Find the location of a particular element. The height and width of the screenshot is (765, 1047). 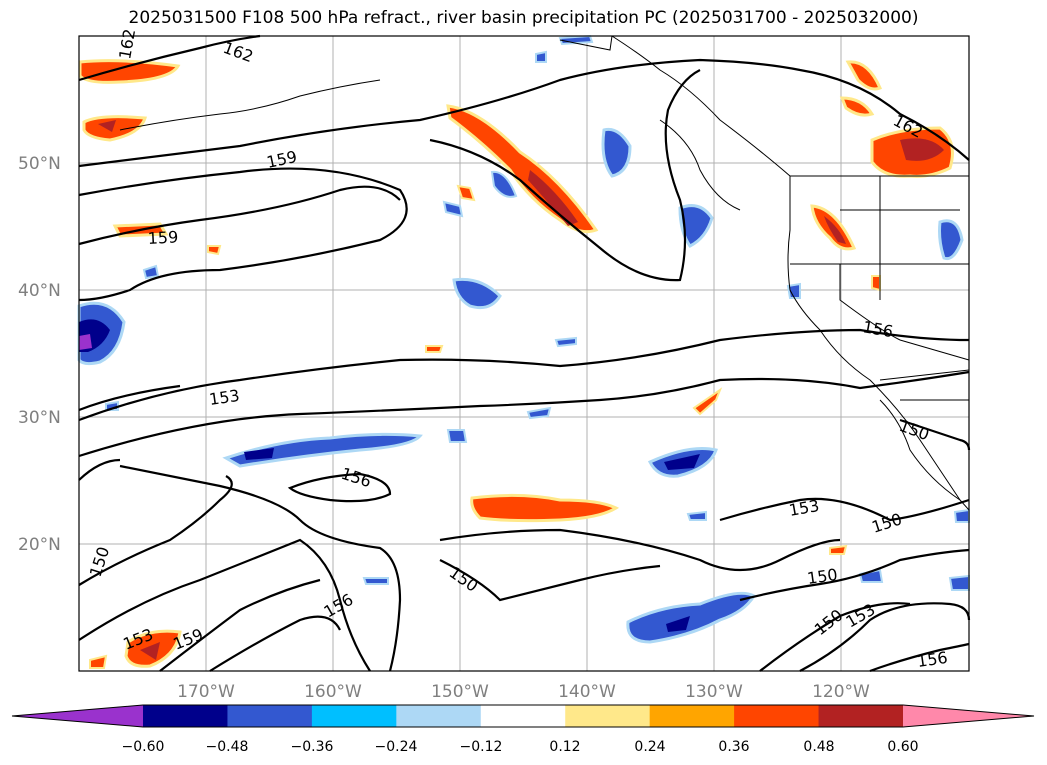

contour-label: 156 is located at coordinates (932, 659).